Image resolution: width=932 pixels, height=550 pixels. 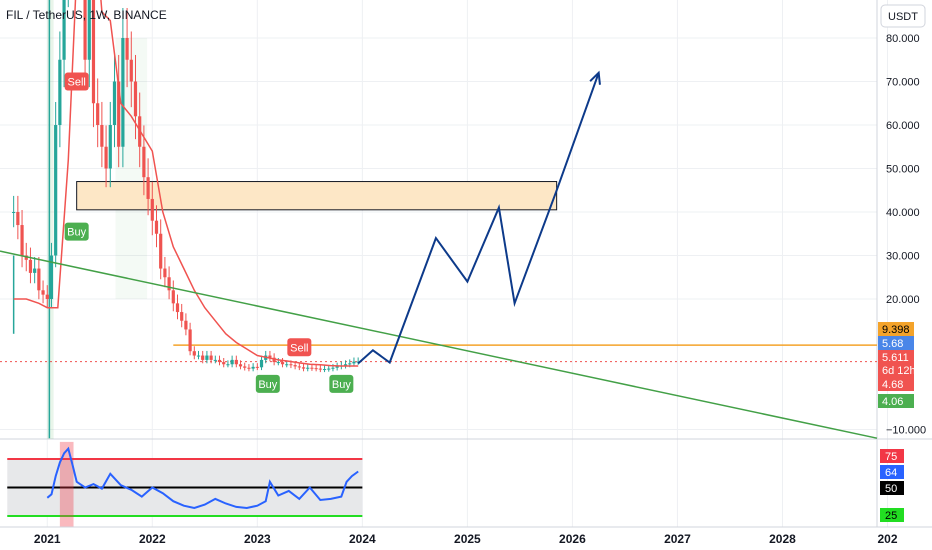 What do you see at coordinates (903, 170) in the screenshot?
I see `price-tick-label: 50.000` at bounding box center [903, 170].